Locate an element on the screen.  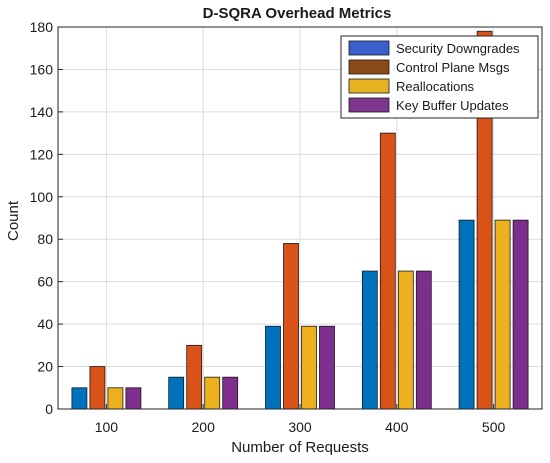
y-tick-label: 60 is located at coordinates (45, 282).